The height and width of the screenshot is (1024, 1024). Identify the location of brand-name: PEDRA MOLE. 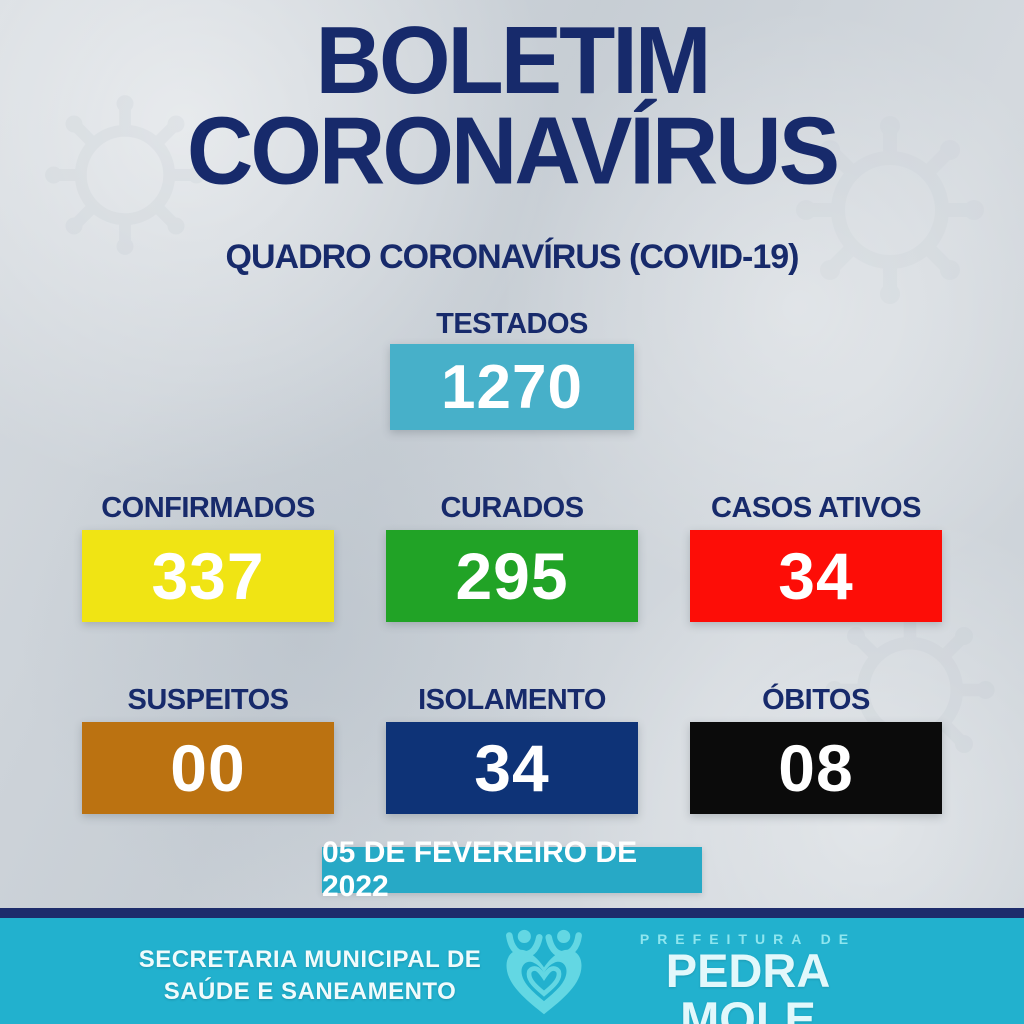
(748, 984).